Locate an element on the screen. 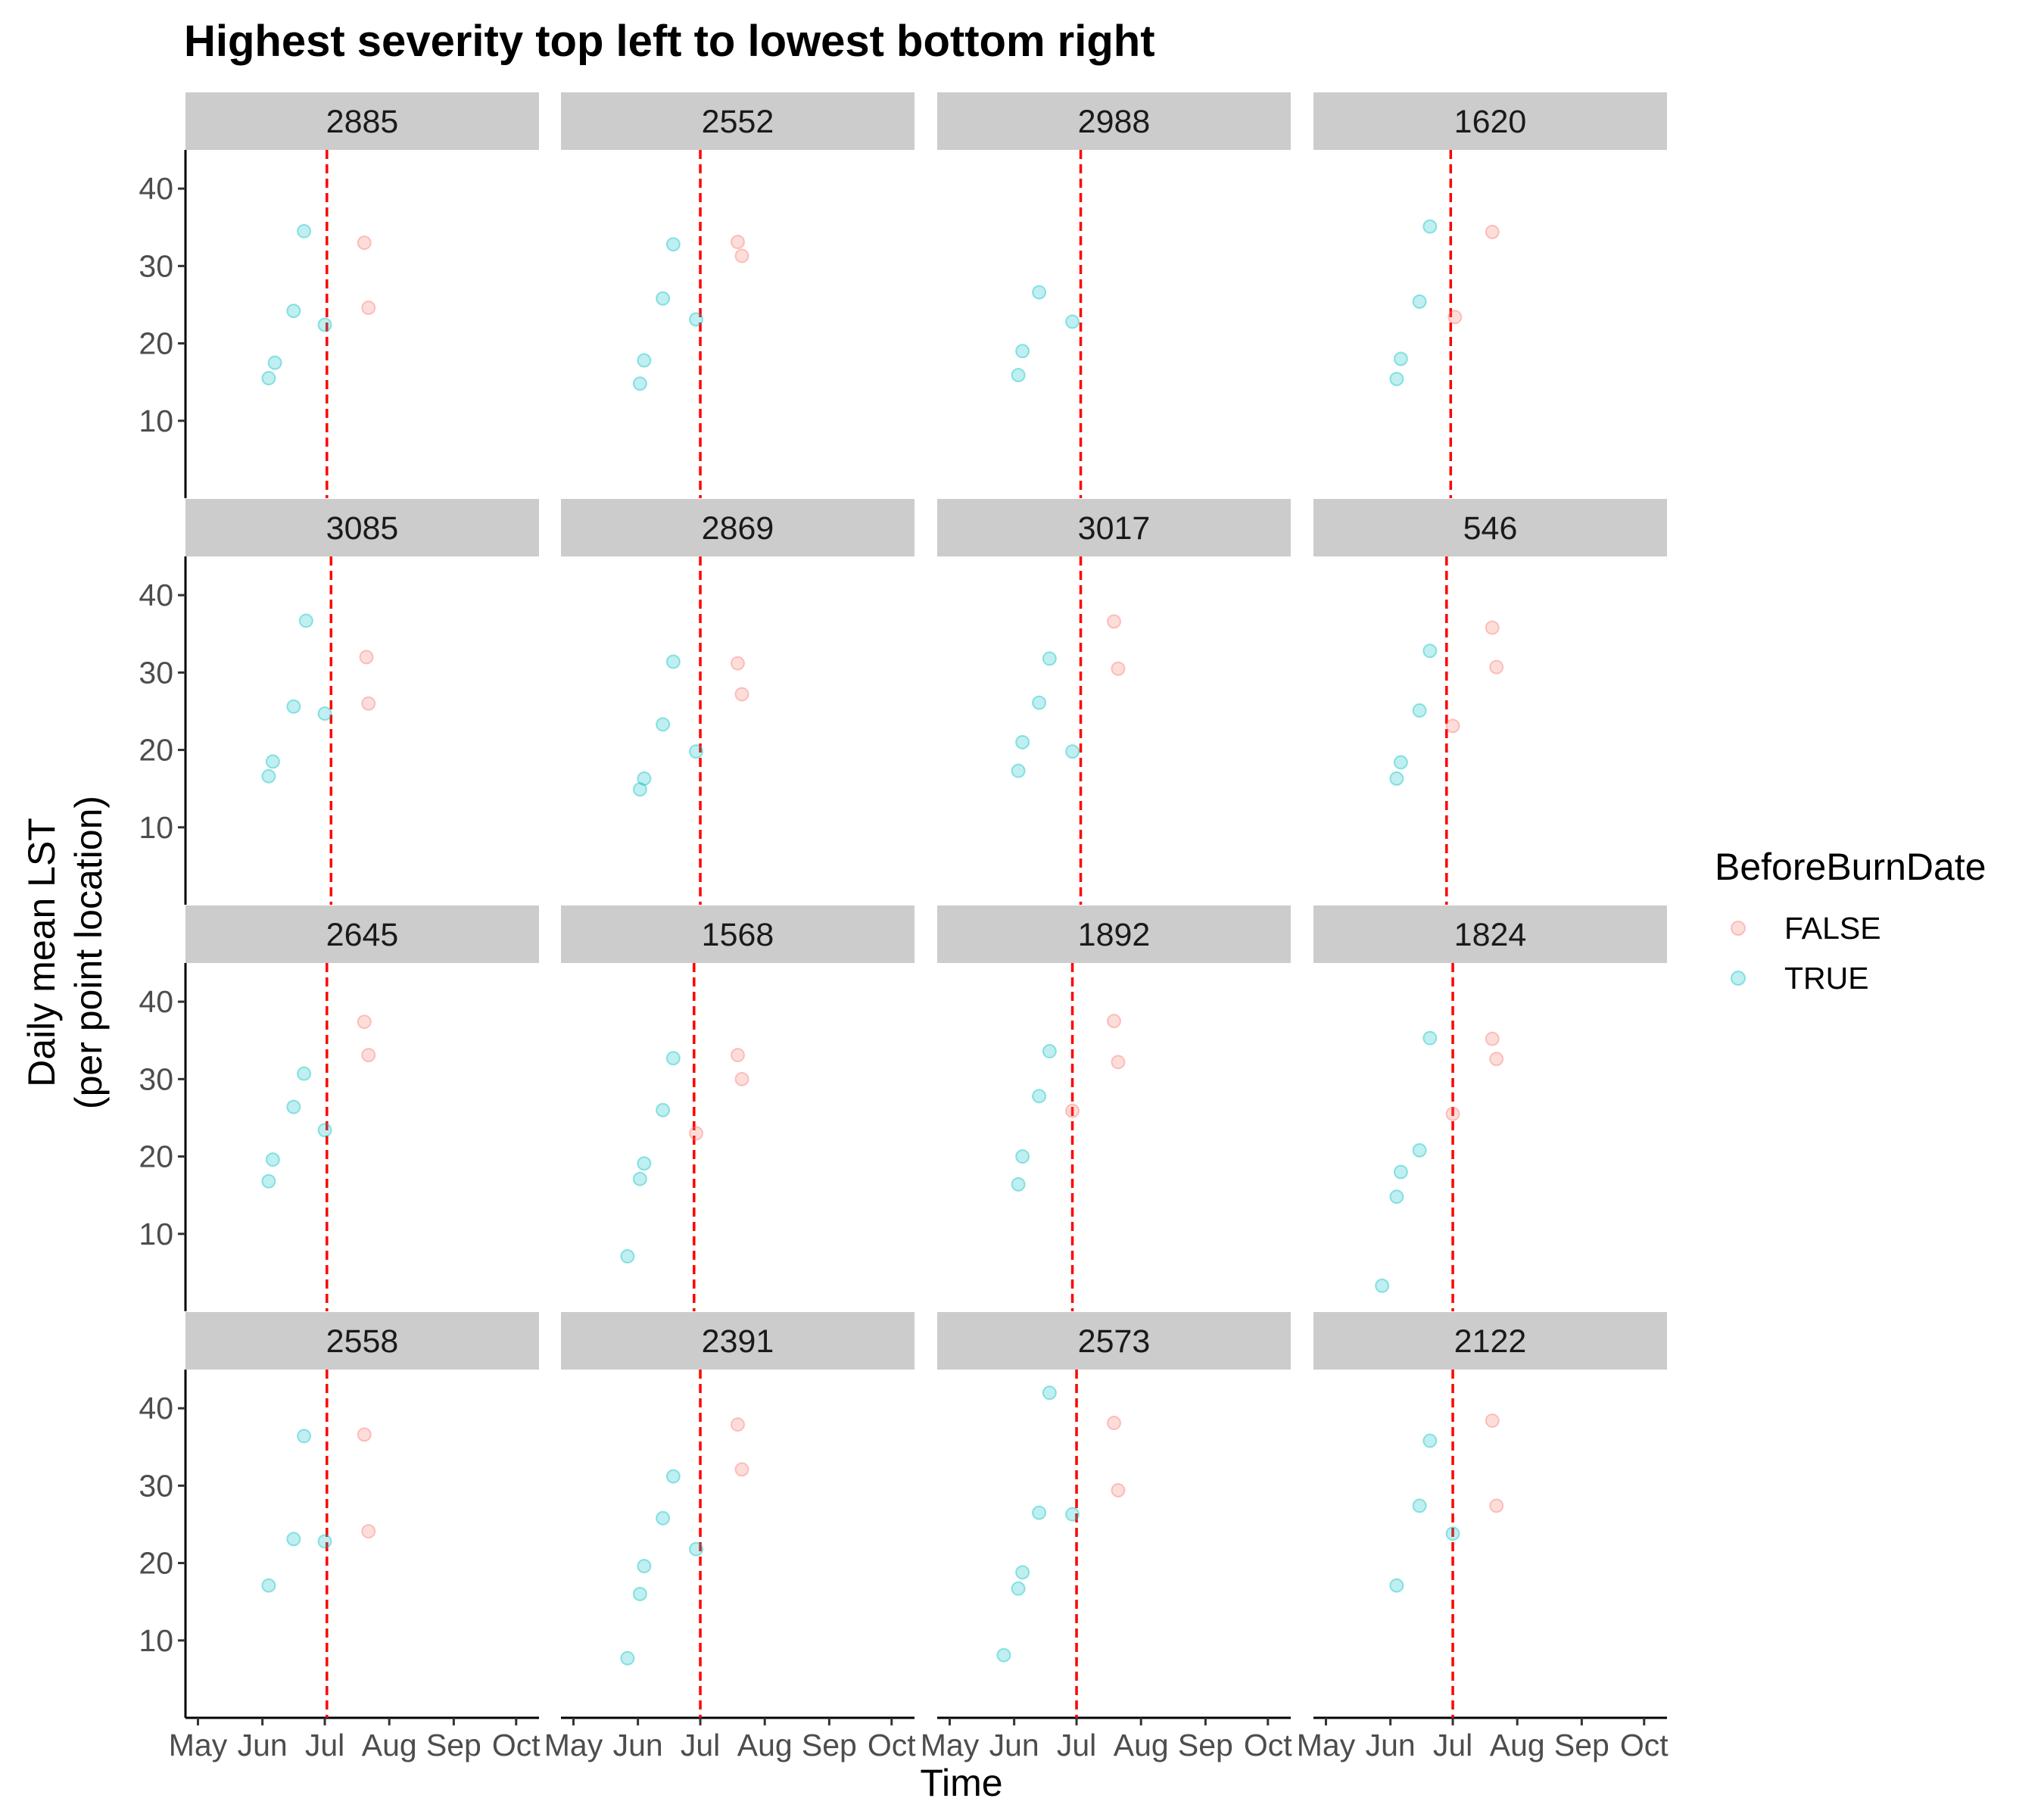 The height and width of the screenshot is (1817, 2044). legend-entries: FALSE TRUE is located at coordinates (1806, 953).